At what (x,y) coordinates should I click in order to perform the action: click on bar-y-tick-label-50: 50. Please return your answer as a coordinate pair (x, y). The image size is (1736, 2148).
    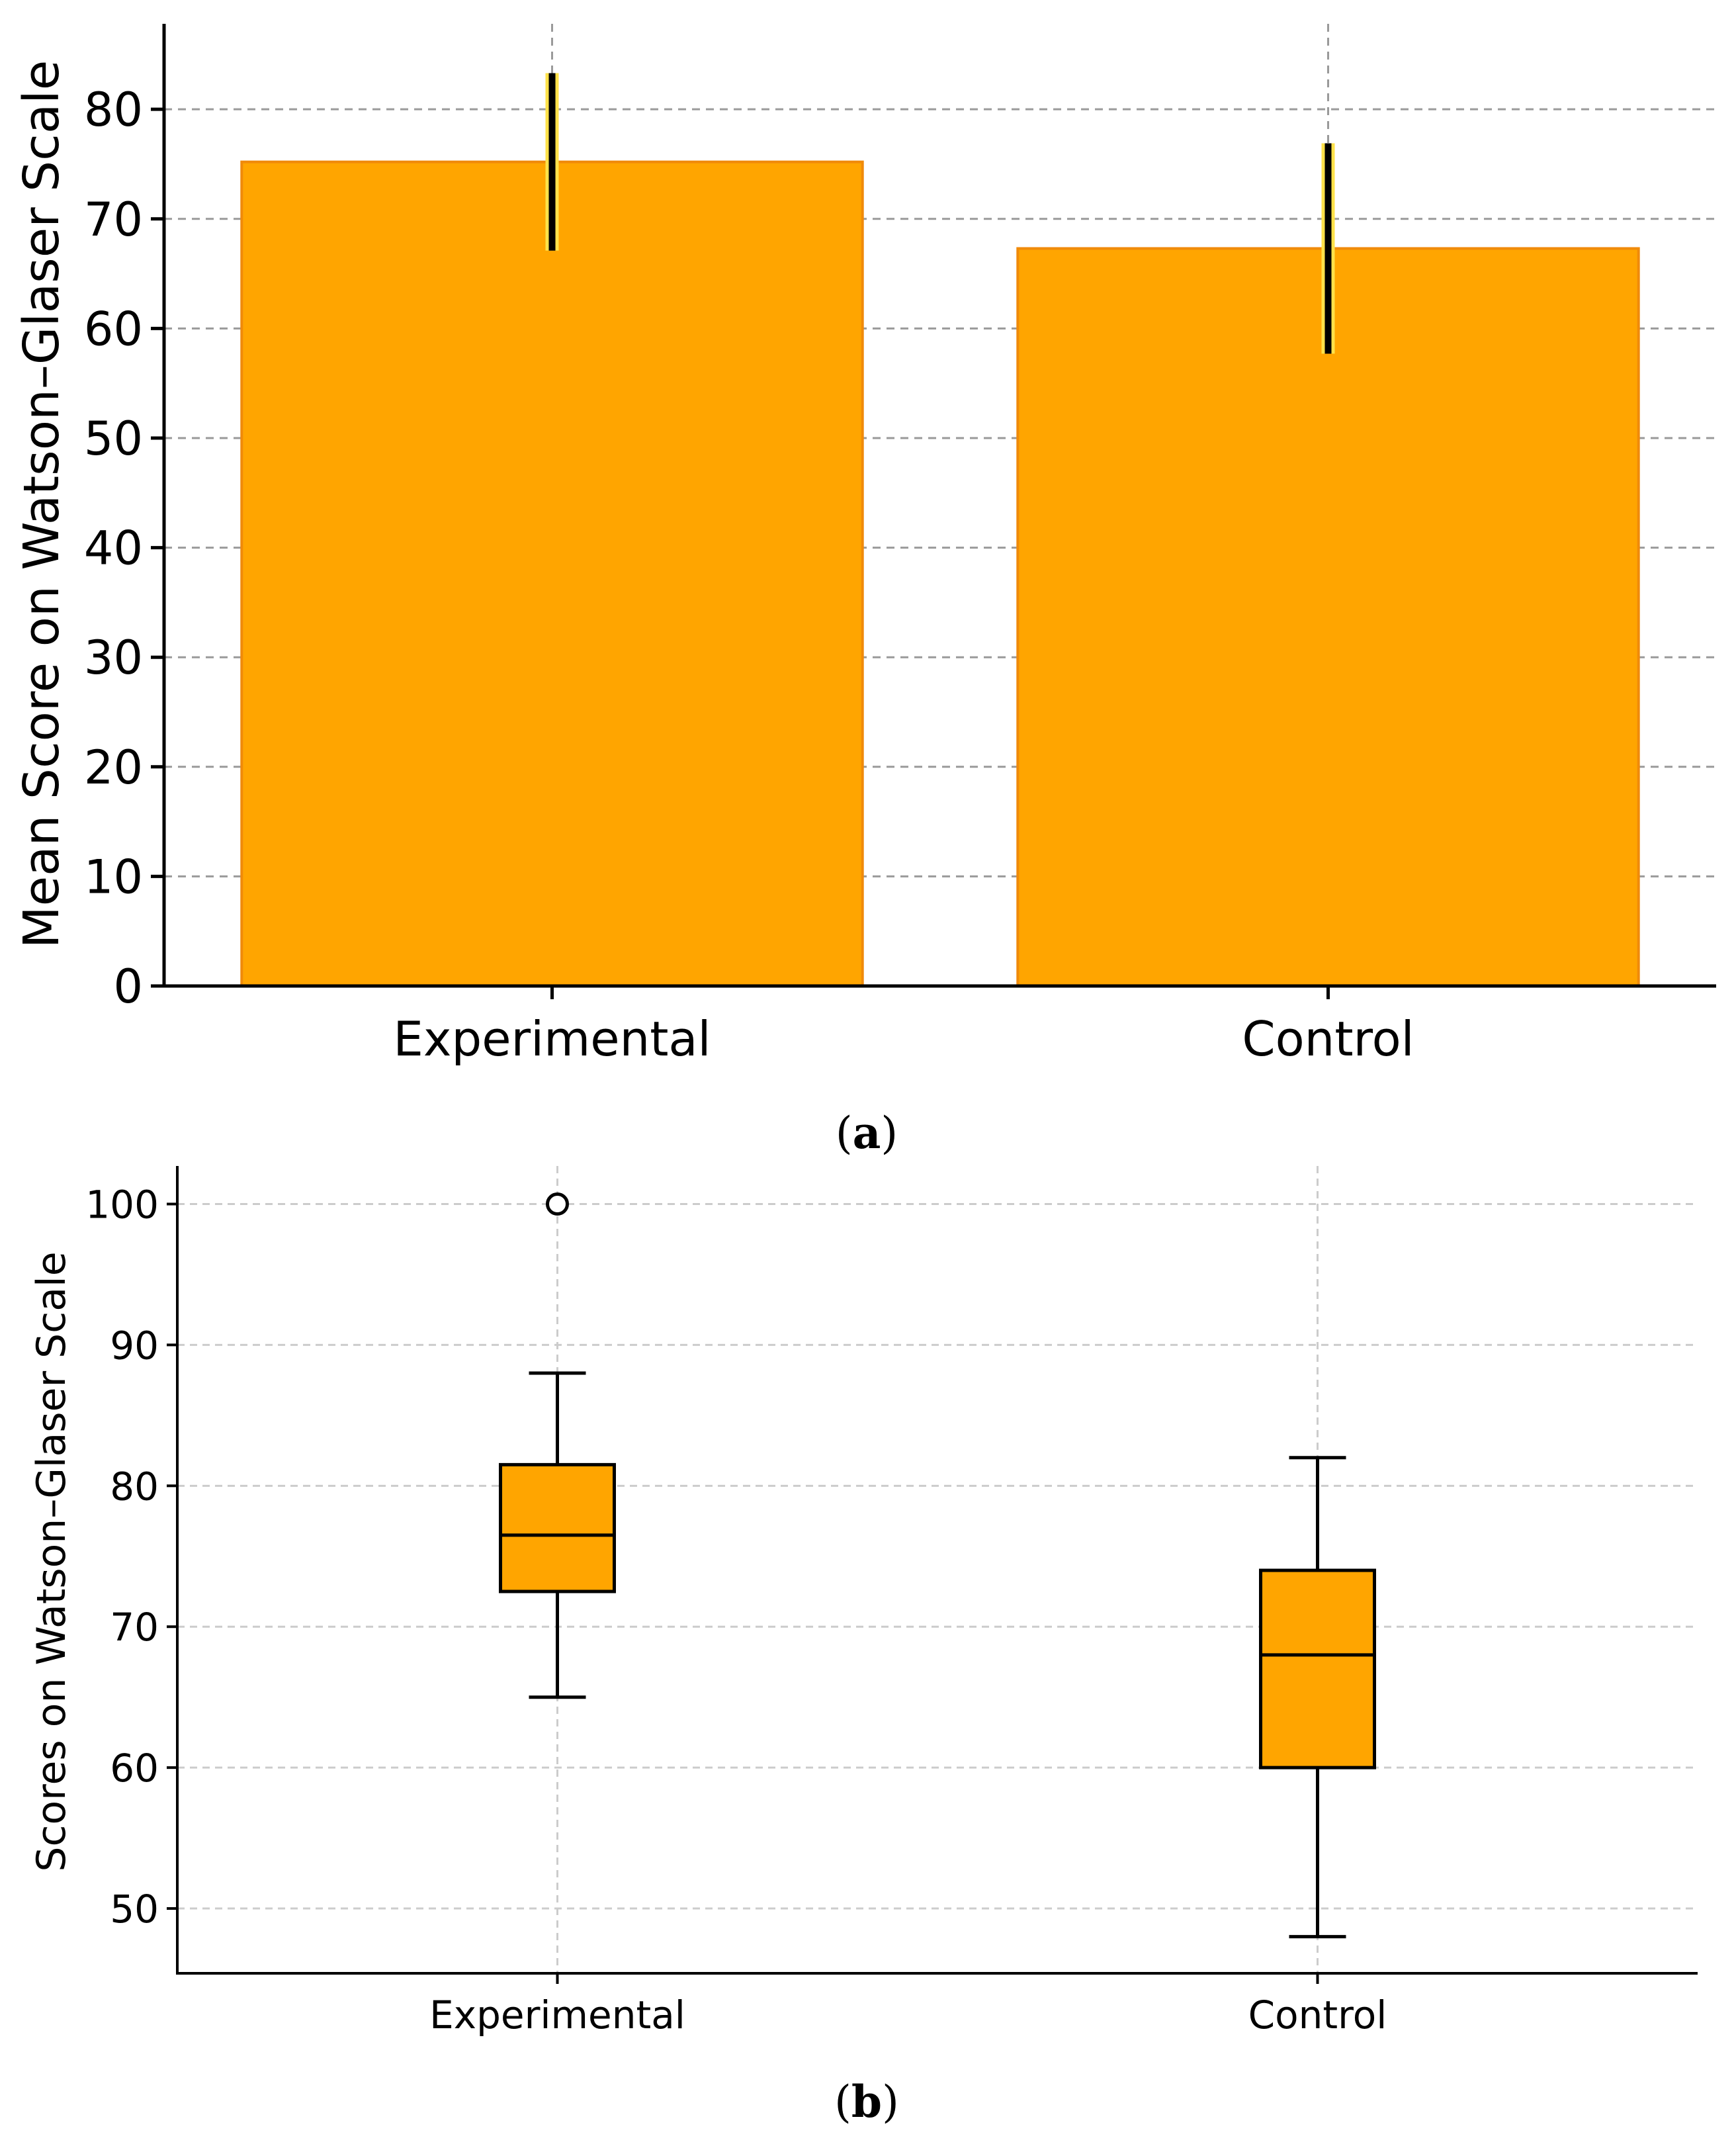
    Looking at the image, I should click on (113, 439).